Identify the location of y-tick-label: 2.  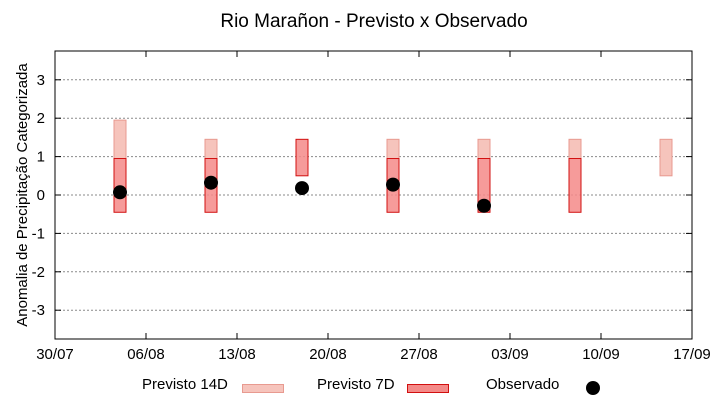
(41, 118).